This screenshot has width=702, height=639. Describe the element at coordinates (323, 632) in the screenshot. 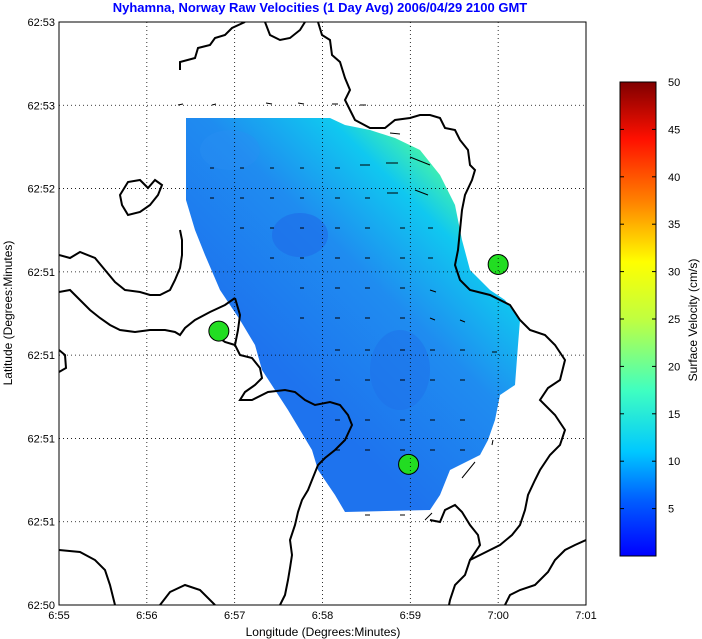

I see `x-axis-label: Longitude (Degrees:Minutes)` at that location.